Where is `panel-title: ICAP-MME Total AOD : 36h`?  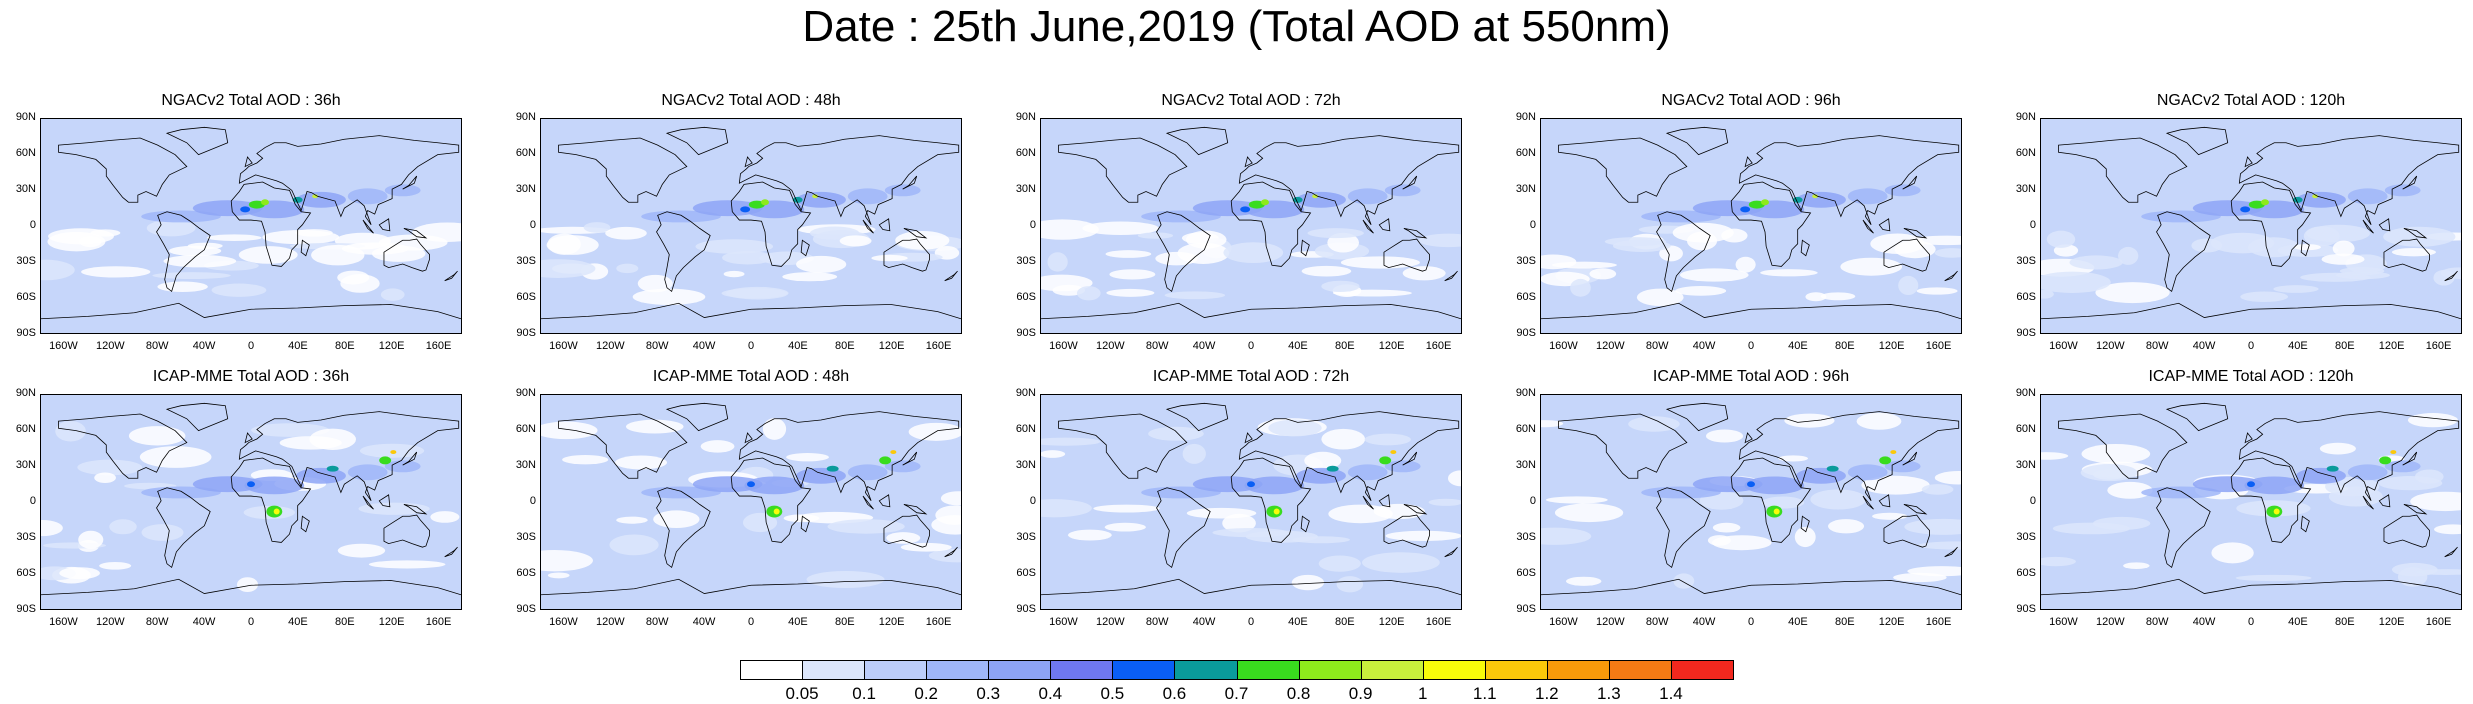
panel-title: ICAP-MME Total AOD : 36h is located at coordinates (251, 376).